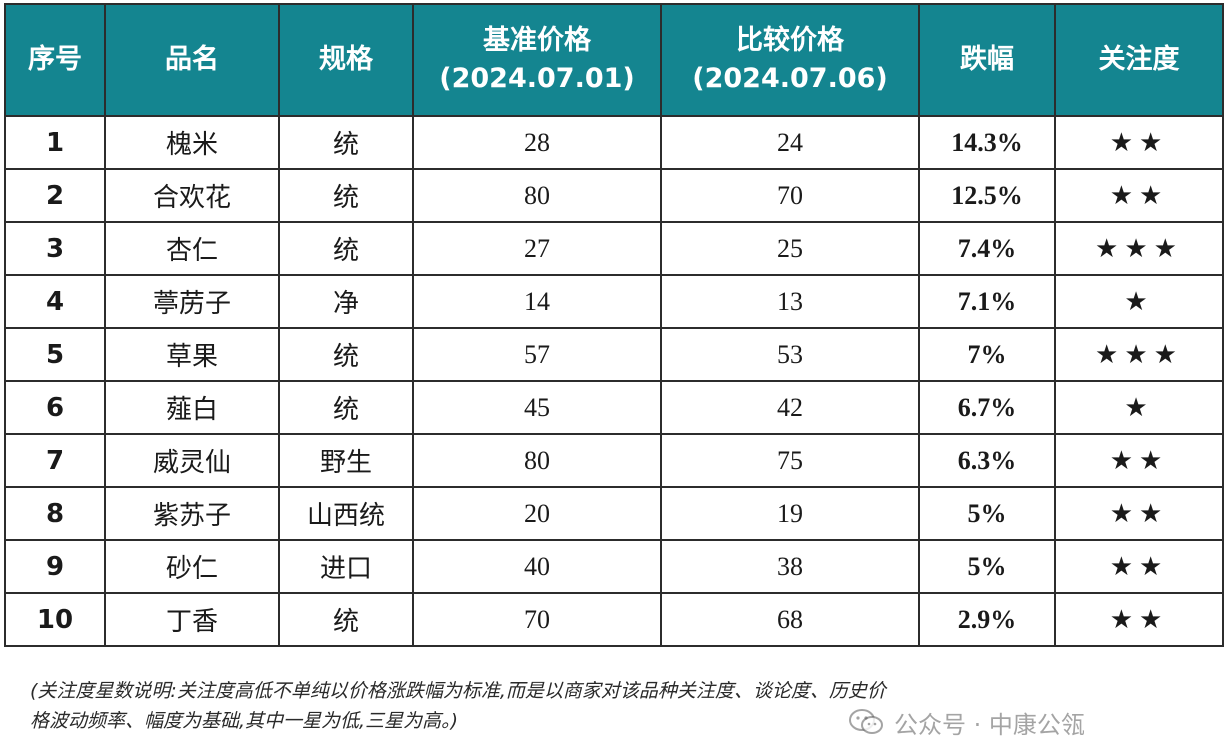 The height and width of the screenshot is (748, 1226). I want to click on cell-compare-price: 53, so click(790, 354).